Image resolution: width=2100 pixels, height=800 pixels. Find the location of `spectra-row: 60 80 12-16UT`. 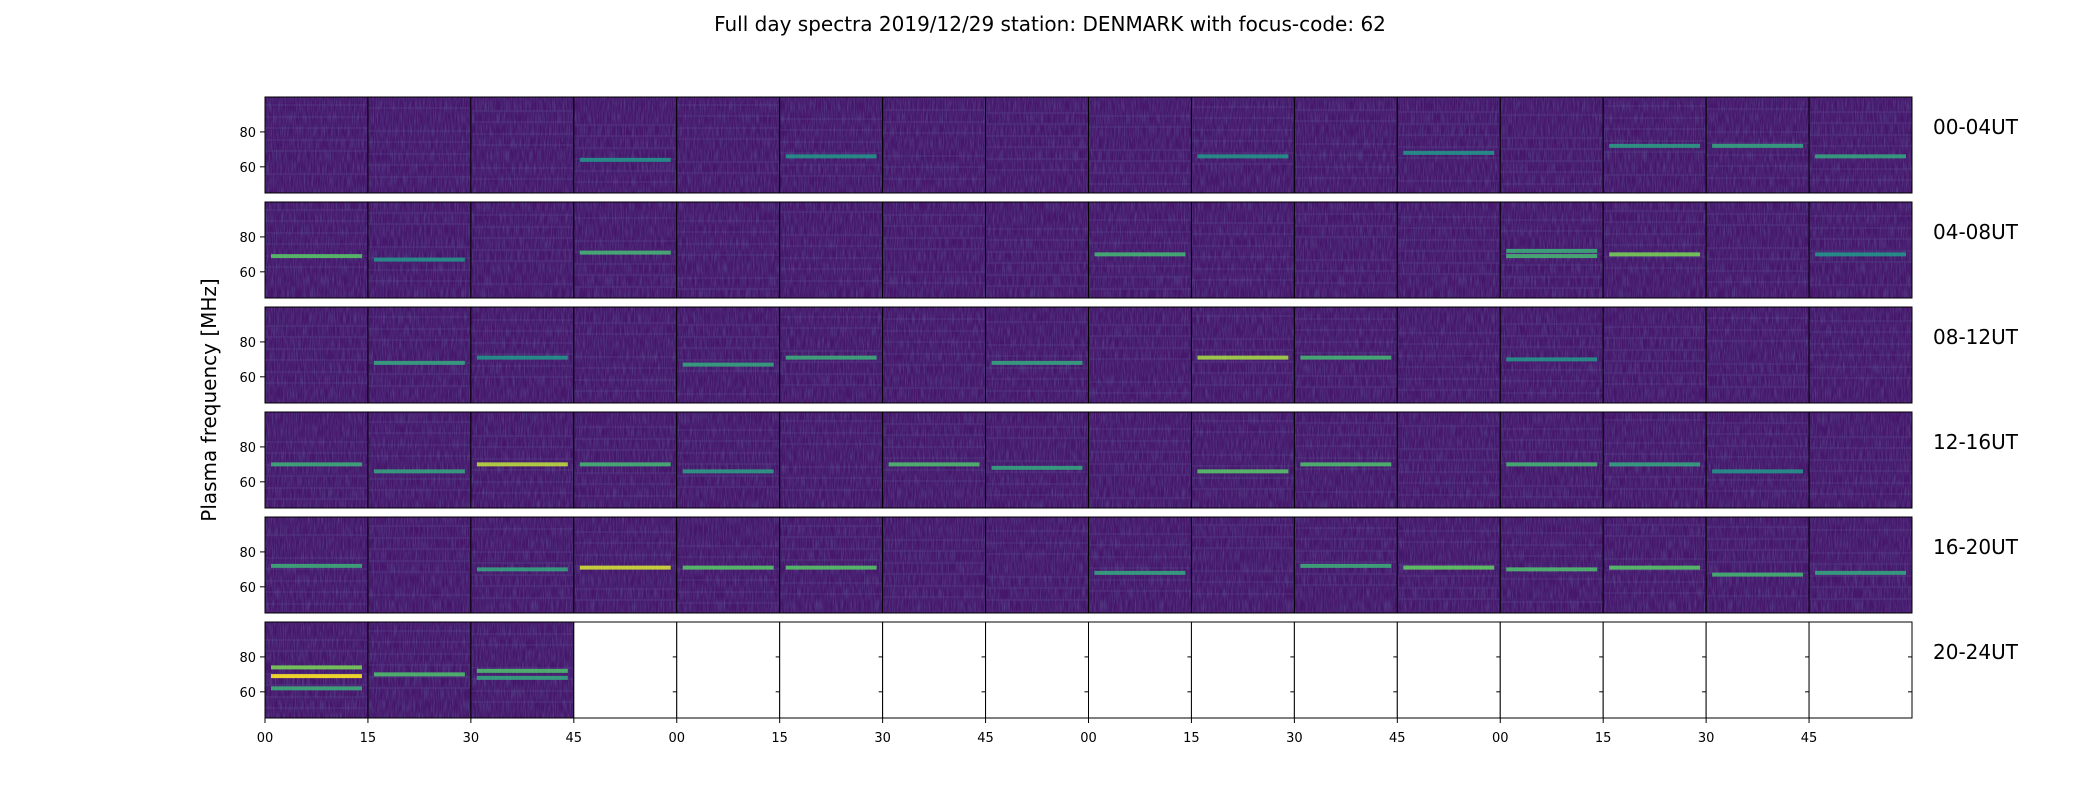

spectra-row: 60 80 12-16UT is located at coordinates (1129, 460).